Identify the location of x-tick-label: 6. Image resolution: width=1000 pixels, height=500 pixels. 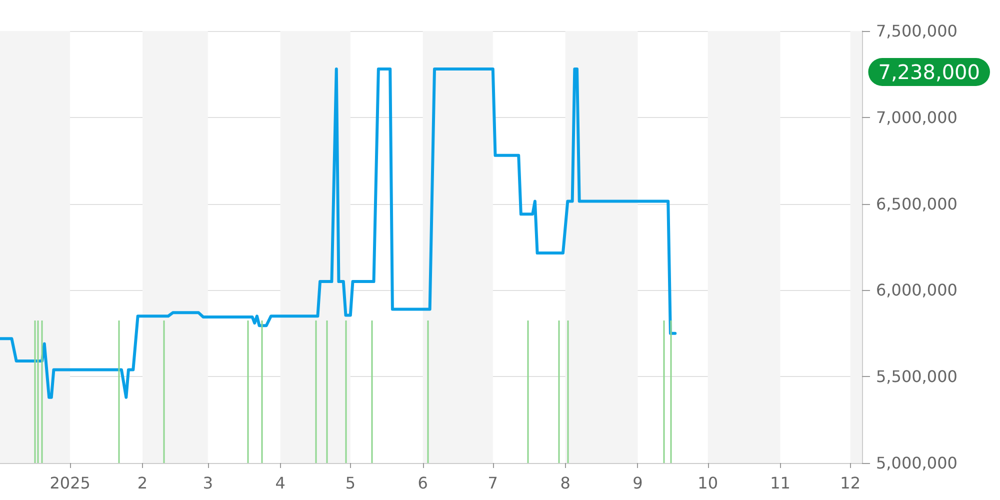
(423, 483).